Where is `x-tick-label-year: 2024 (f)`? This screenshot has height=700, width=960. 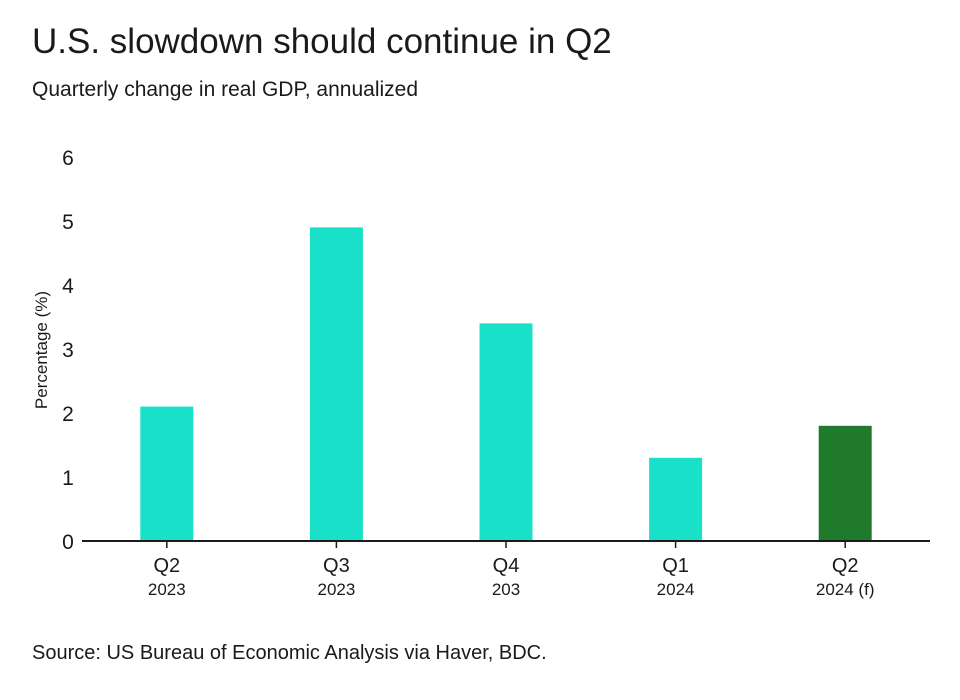 x-tick-label-year: 2024 (f) is located at coordinates (845, 589).